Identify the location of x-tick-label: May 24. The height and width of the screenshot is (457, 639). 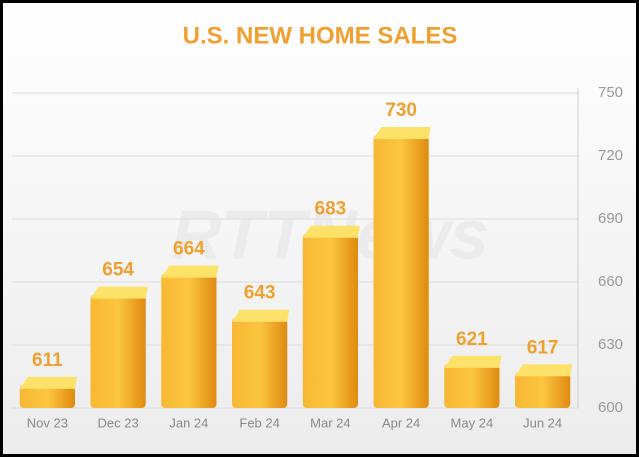
(472, 422).